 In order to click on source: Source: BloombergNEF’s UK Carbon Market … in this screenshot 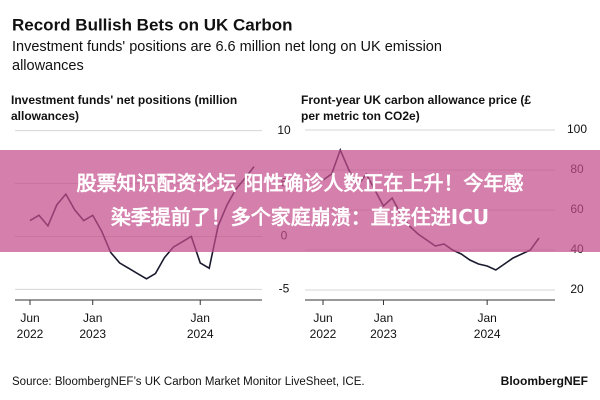, I will do `click(188, 382)`.